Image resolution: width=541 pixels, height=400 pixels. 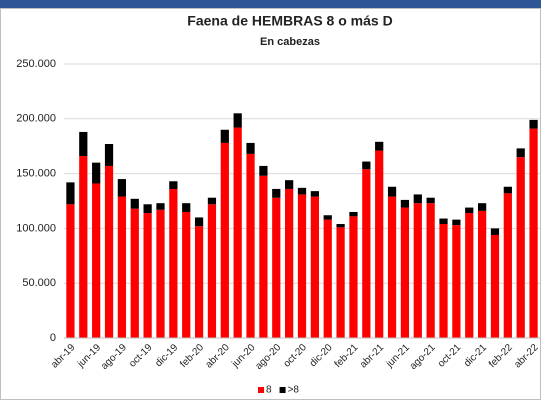 I want to click on y-tick-label: 150.000, so click(x=36, y=174).